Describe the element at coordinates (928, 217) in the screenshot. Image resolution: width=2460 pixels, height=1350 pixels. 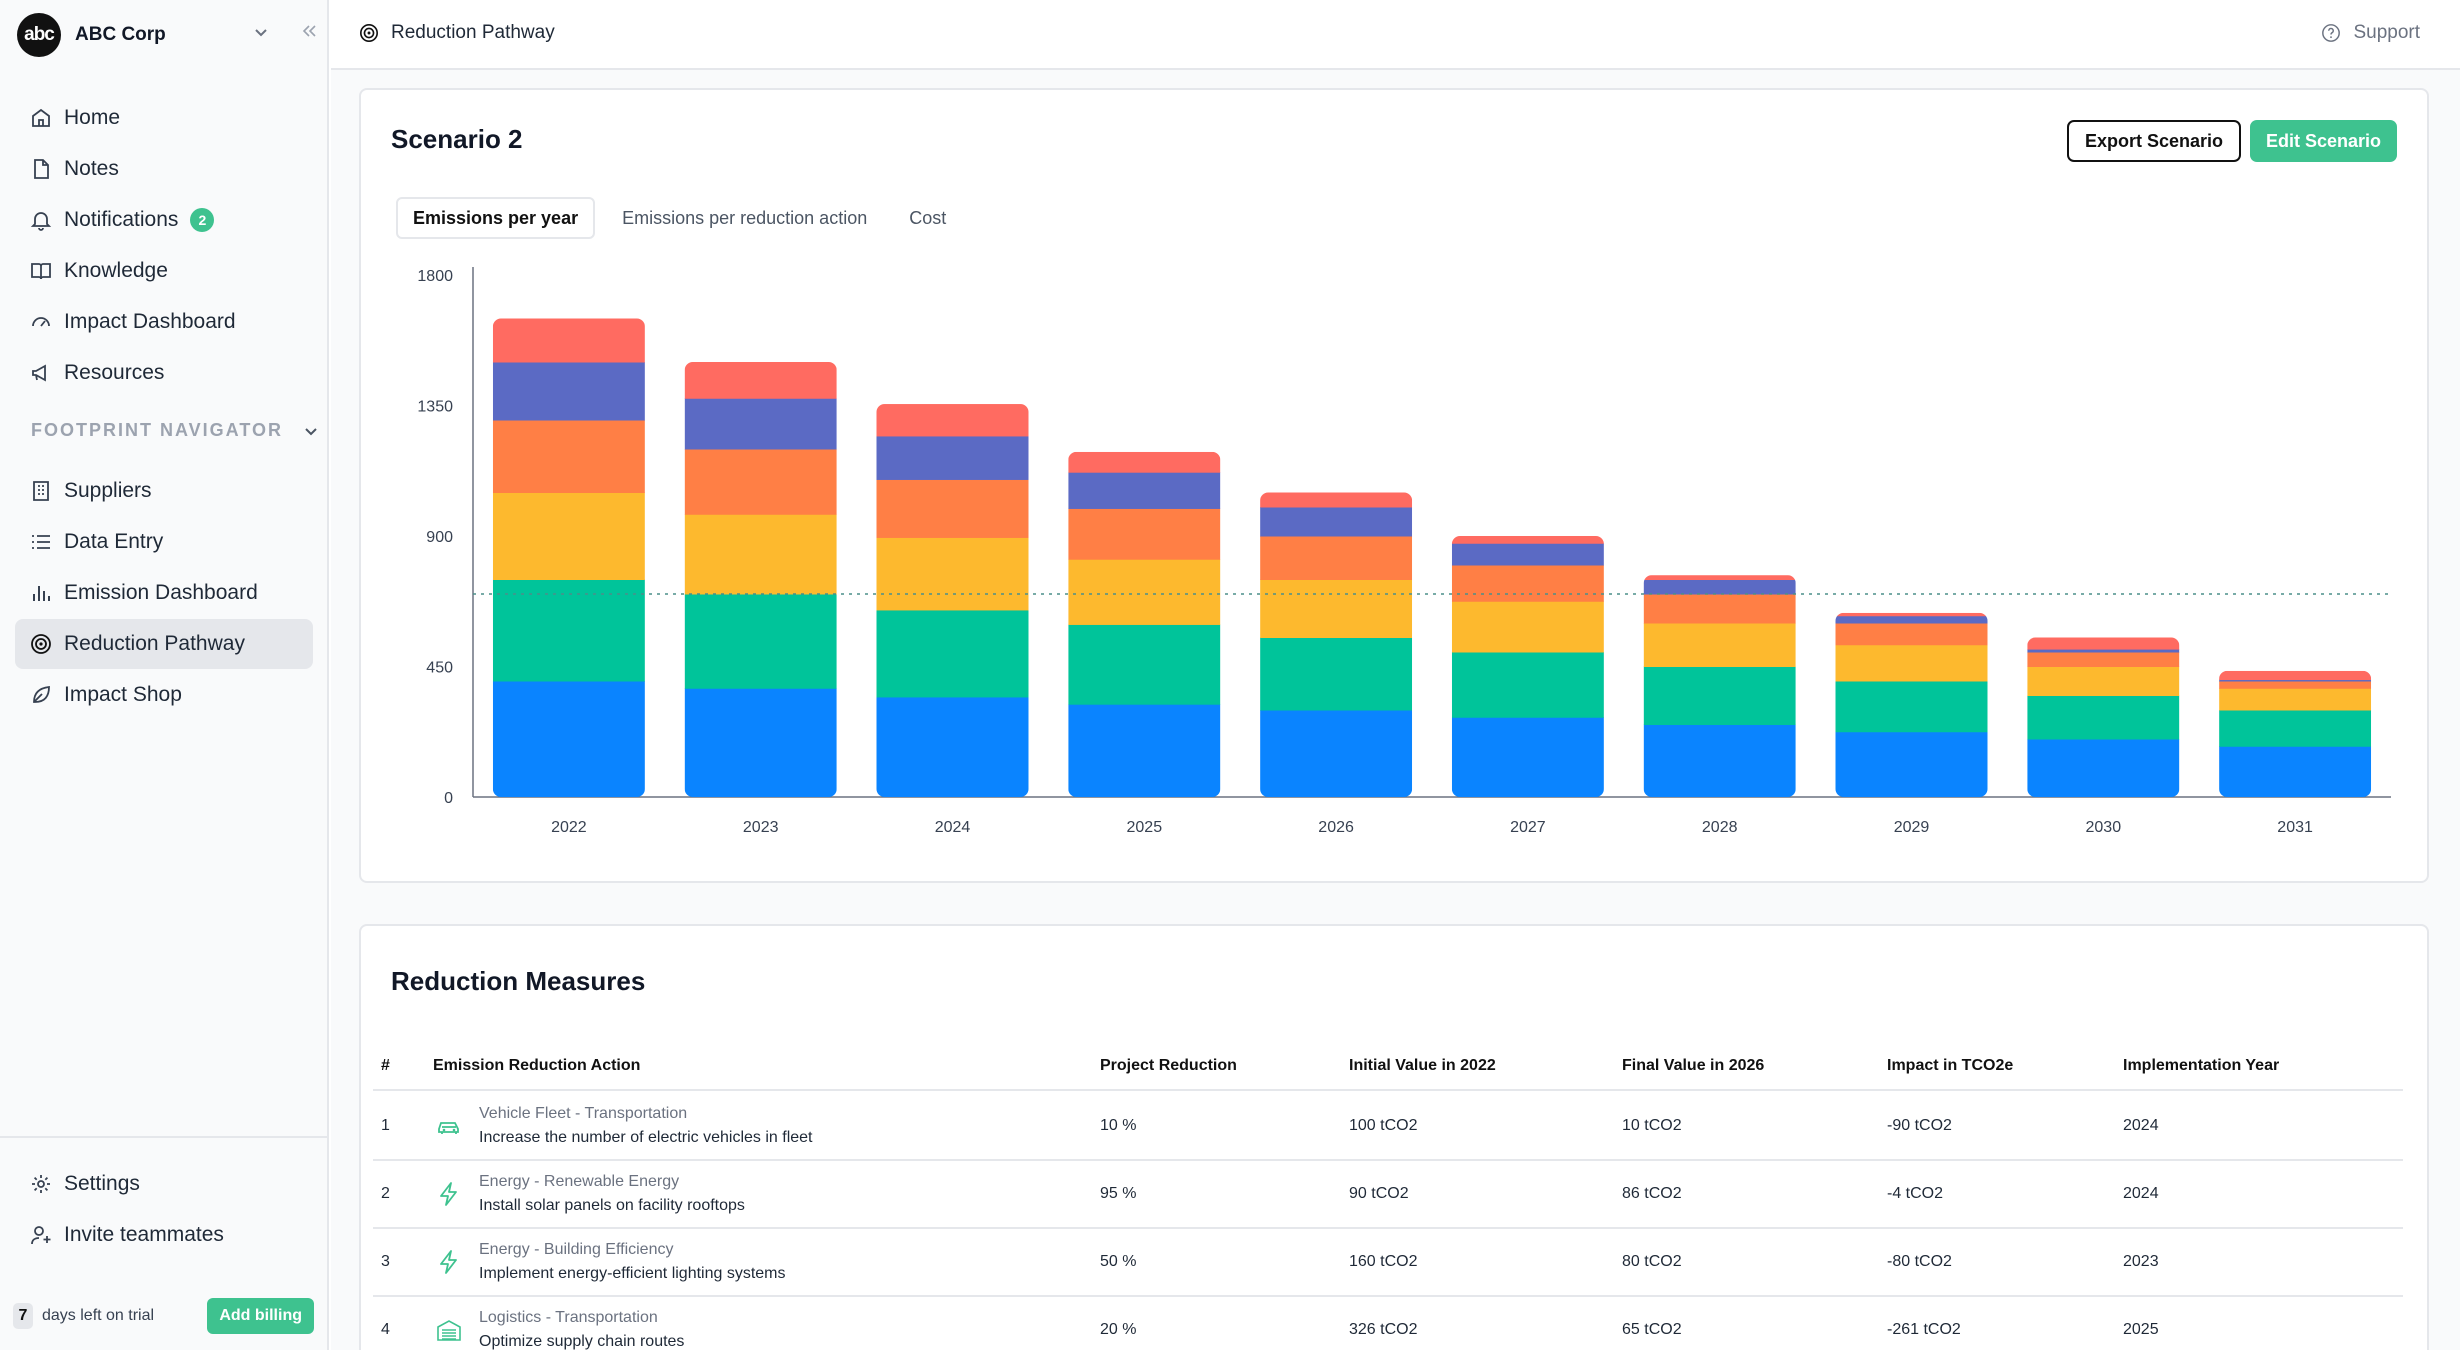
I see `tab-cost: Cost` at that location.